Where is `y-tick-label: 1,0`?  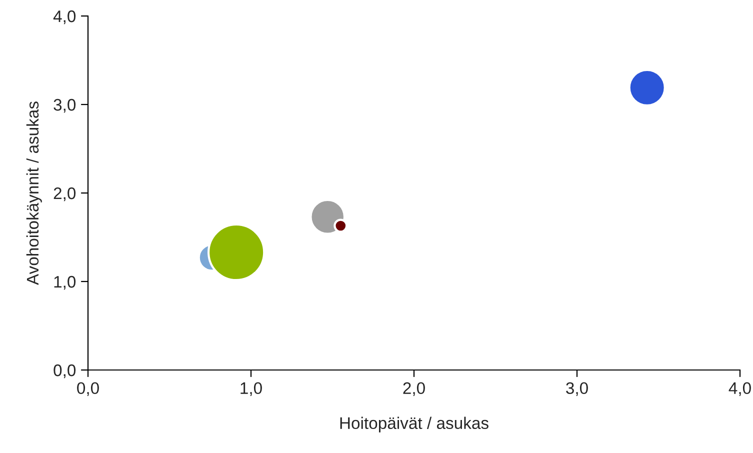
y-tick-label: 1,0 is located at coordinates (65, 283).